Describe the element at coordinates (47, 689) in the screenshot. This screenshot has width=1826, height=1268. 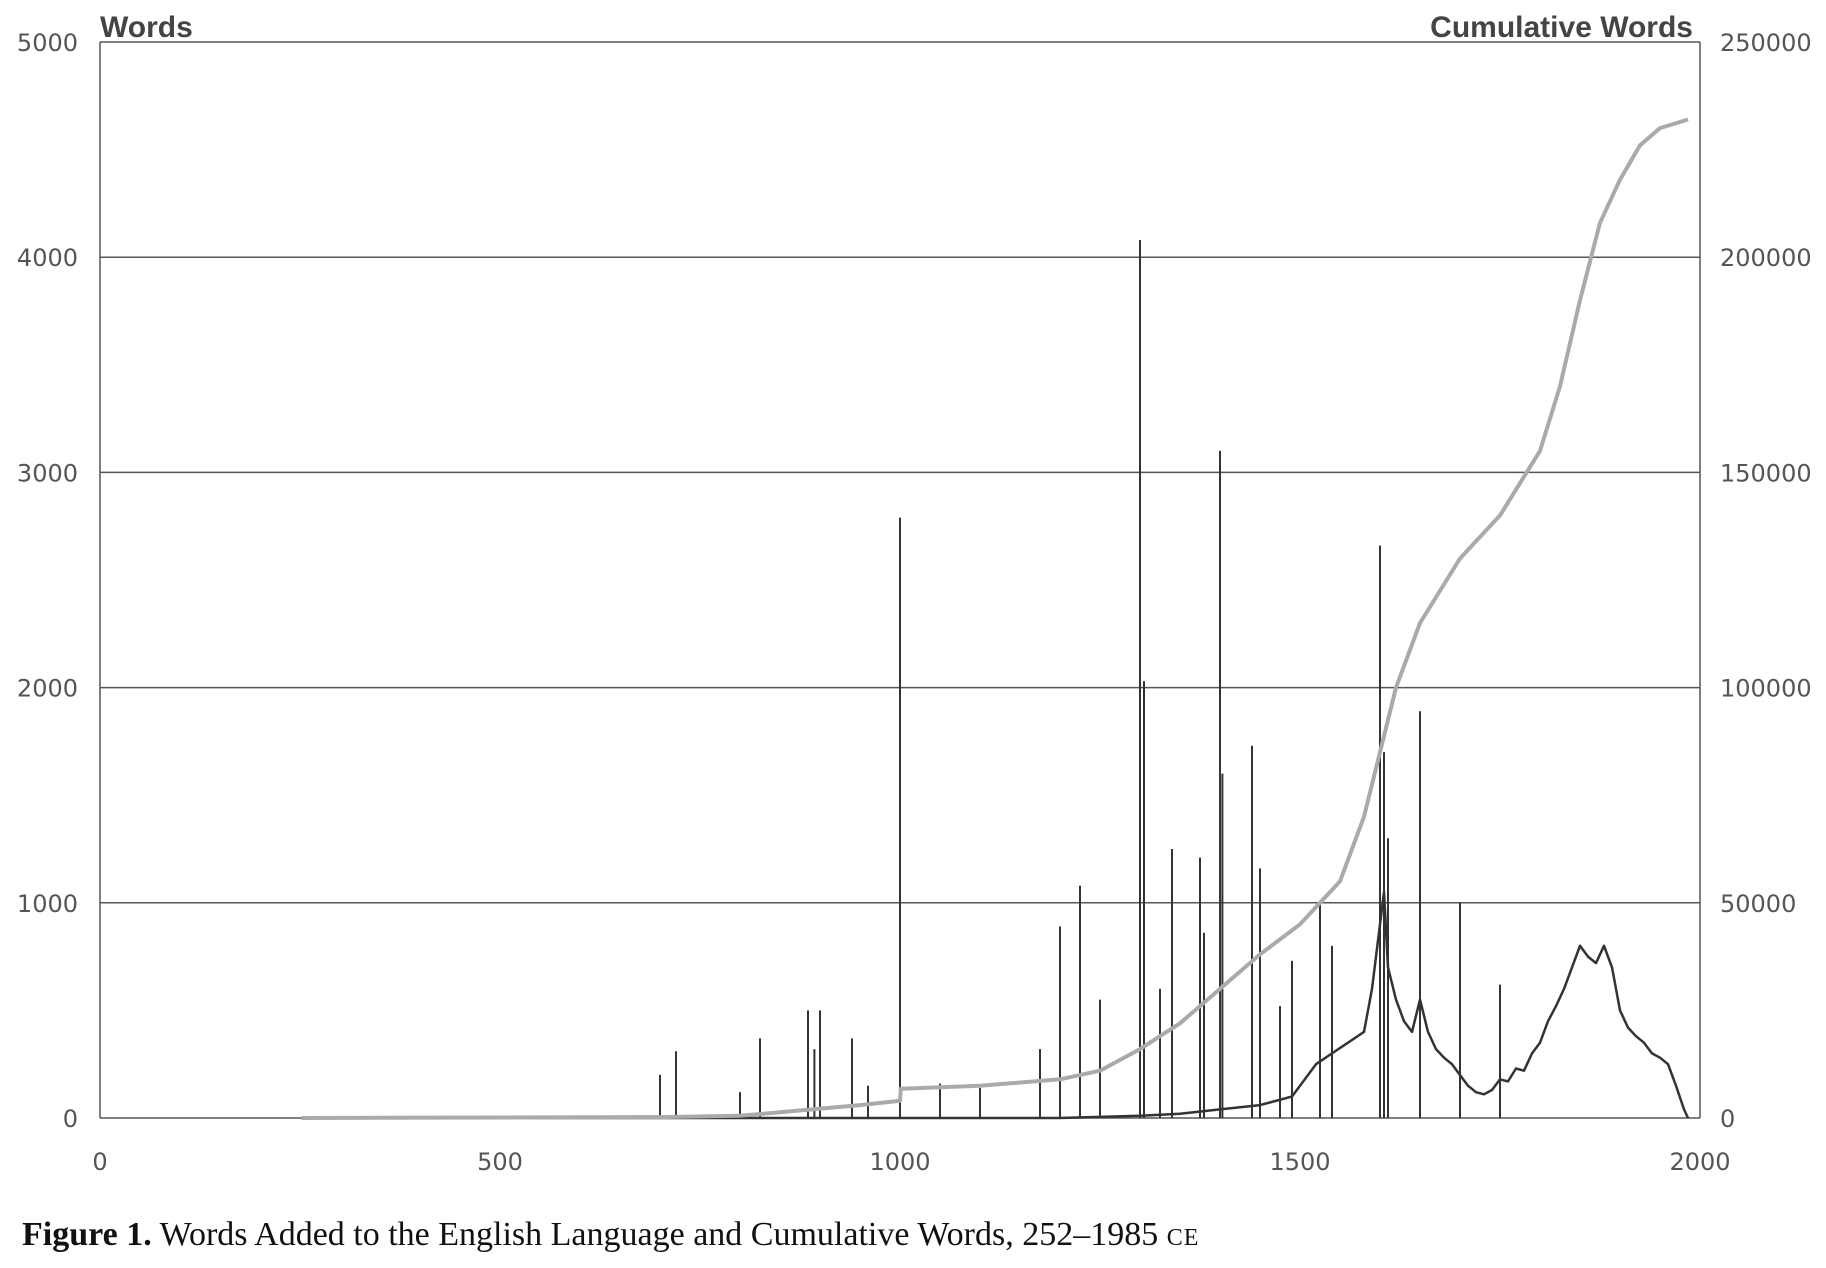
I see `left-tick-label-2000: 2000` at that location.